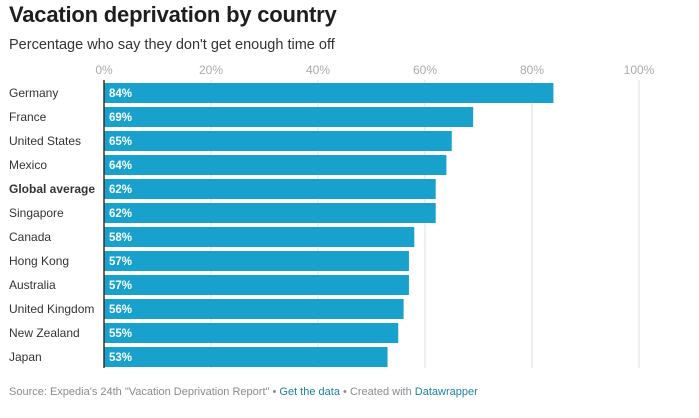  I want to click on x-tick-label: 20%, so click(211, 70).